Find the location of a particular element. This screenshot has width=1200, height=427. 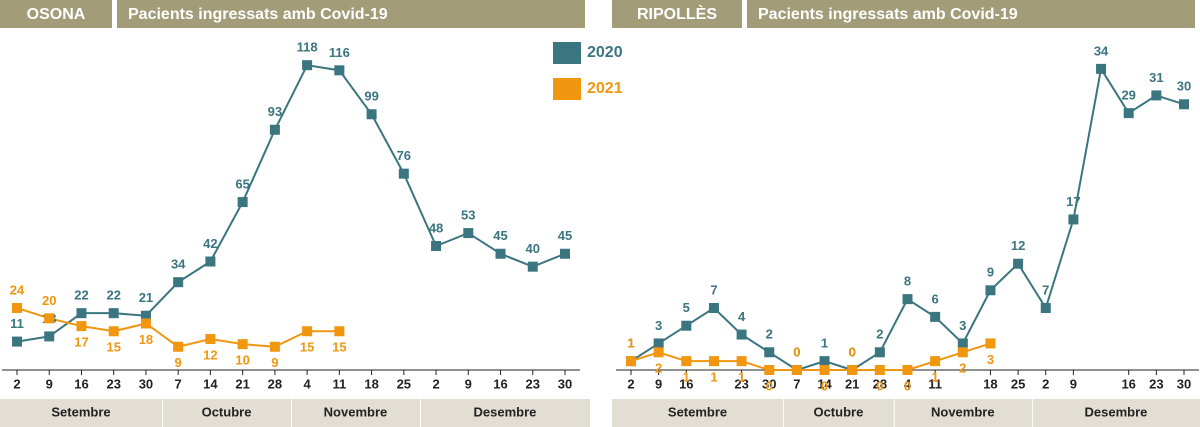

month-label: Desembre is located at coordinates (1116, 411).